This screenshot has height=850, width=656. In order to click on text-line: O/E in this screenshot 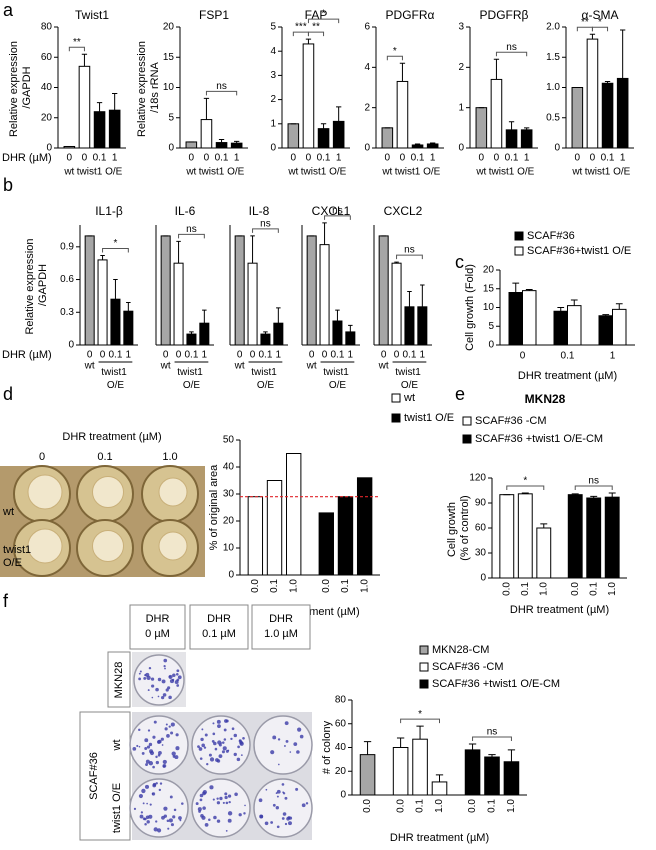, I will do `click(116, 385)`.